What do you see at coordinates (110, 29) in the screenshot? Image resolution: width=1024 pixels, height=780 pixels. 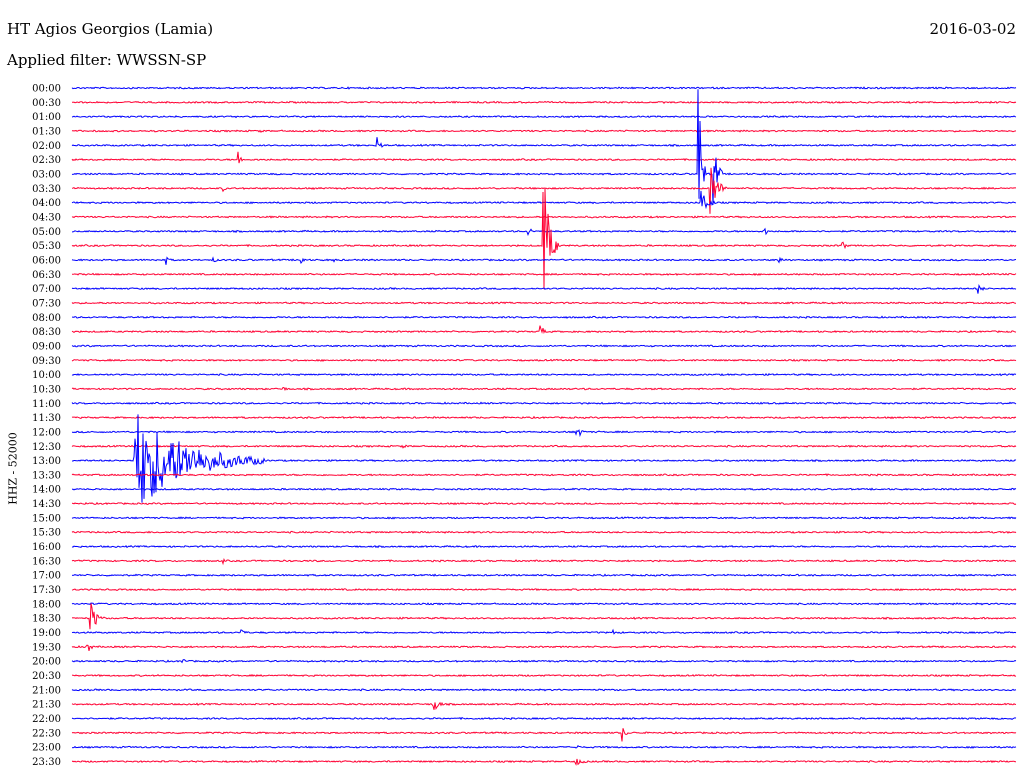 I see `station-title: HT Agios Georgios (Lamia)` at bounding box center [110, 29].